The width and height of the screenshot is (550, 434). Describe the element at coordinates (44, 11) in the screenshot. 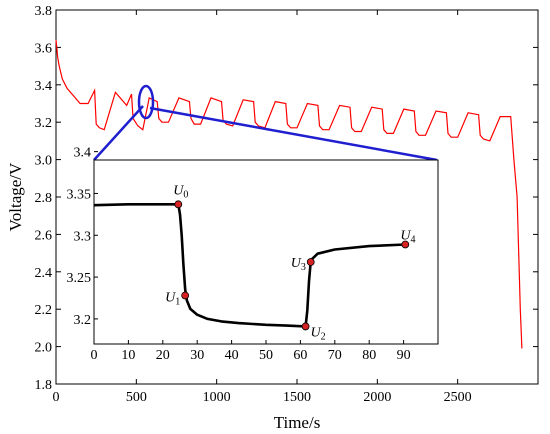

I see `y-tick-label: 3.8` at that location.